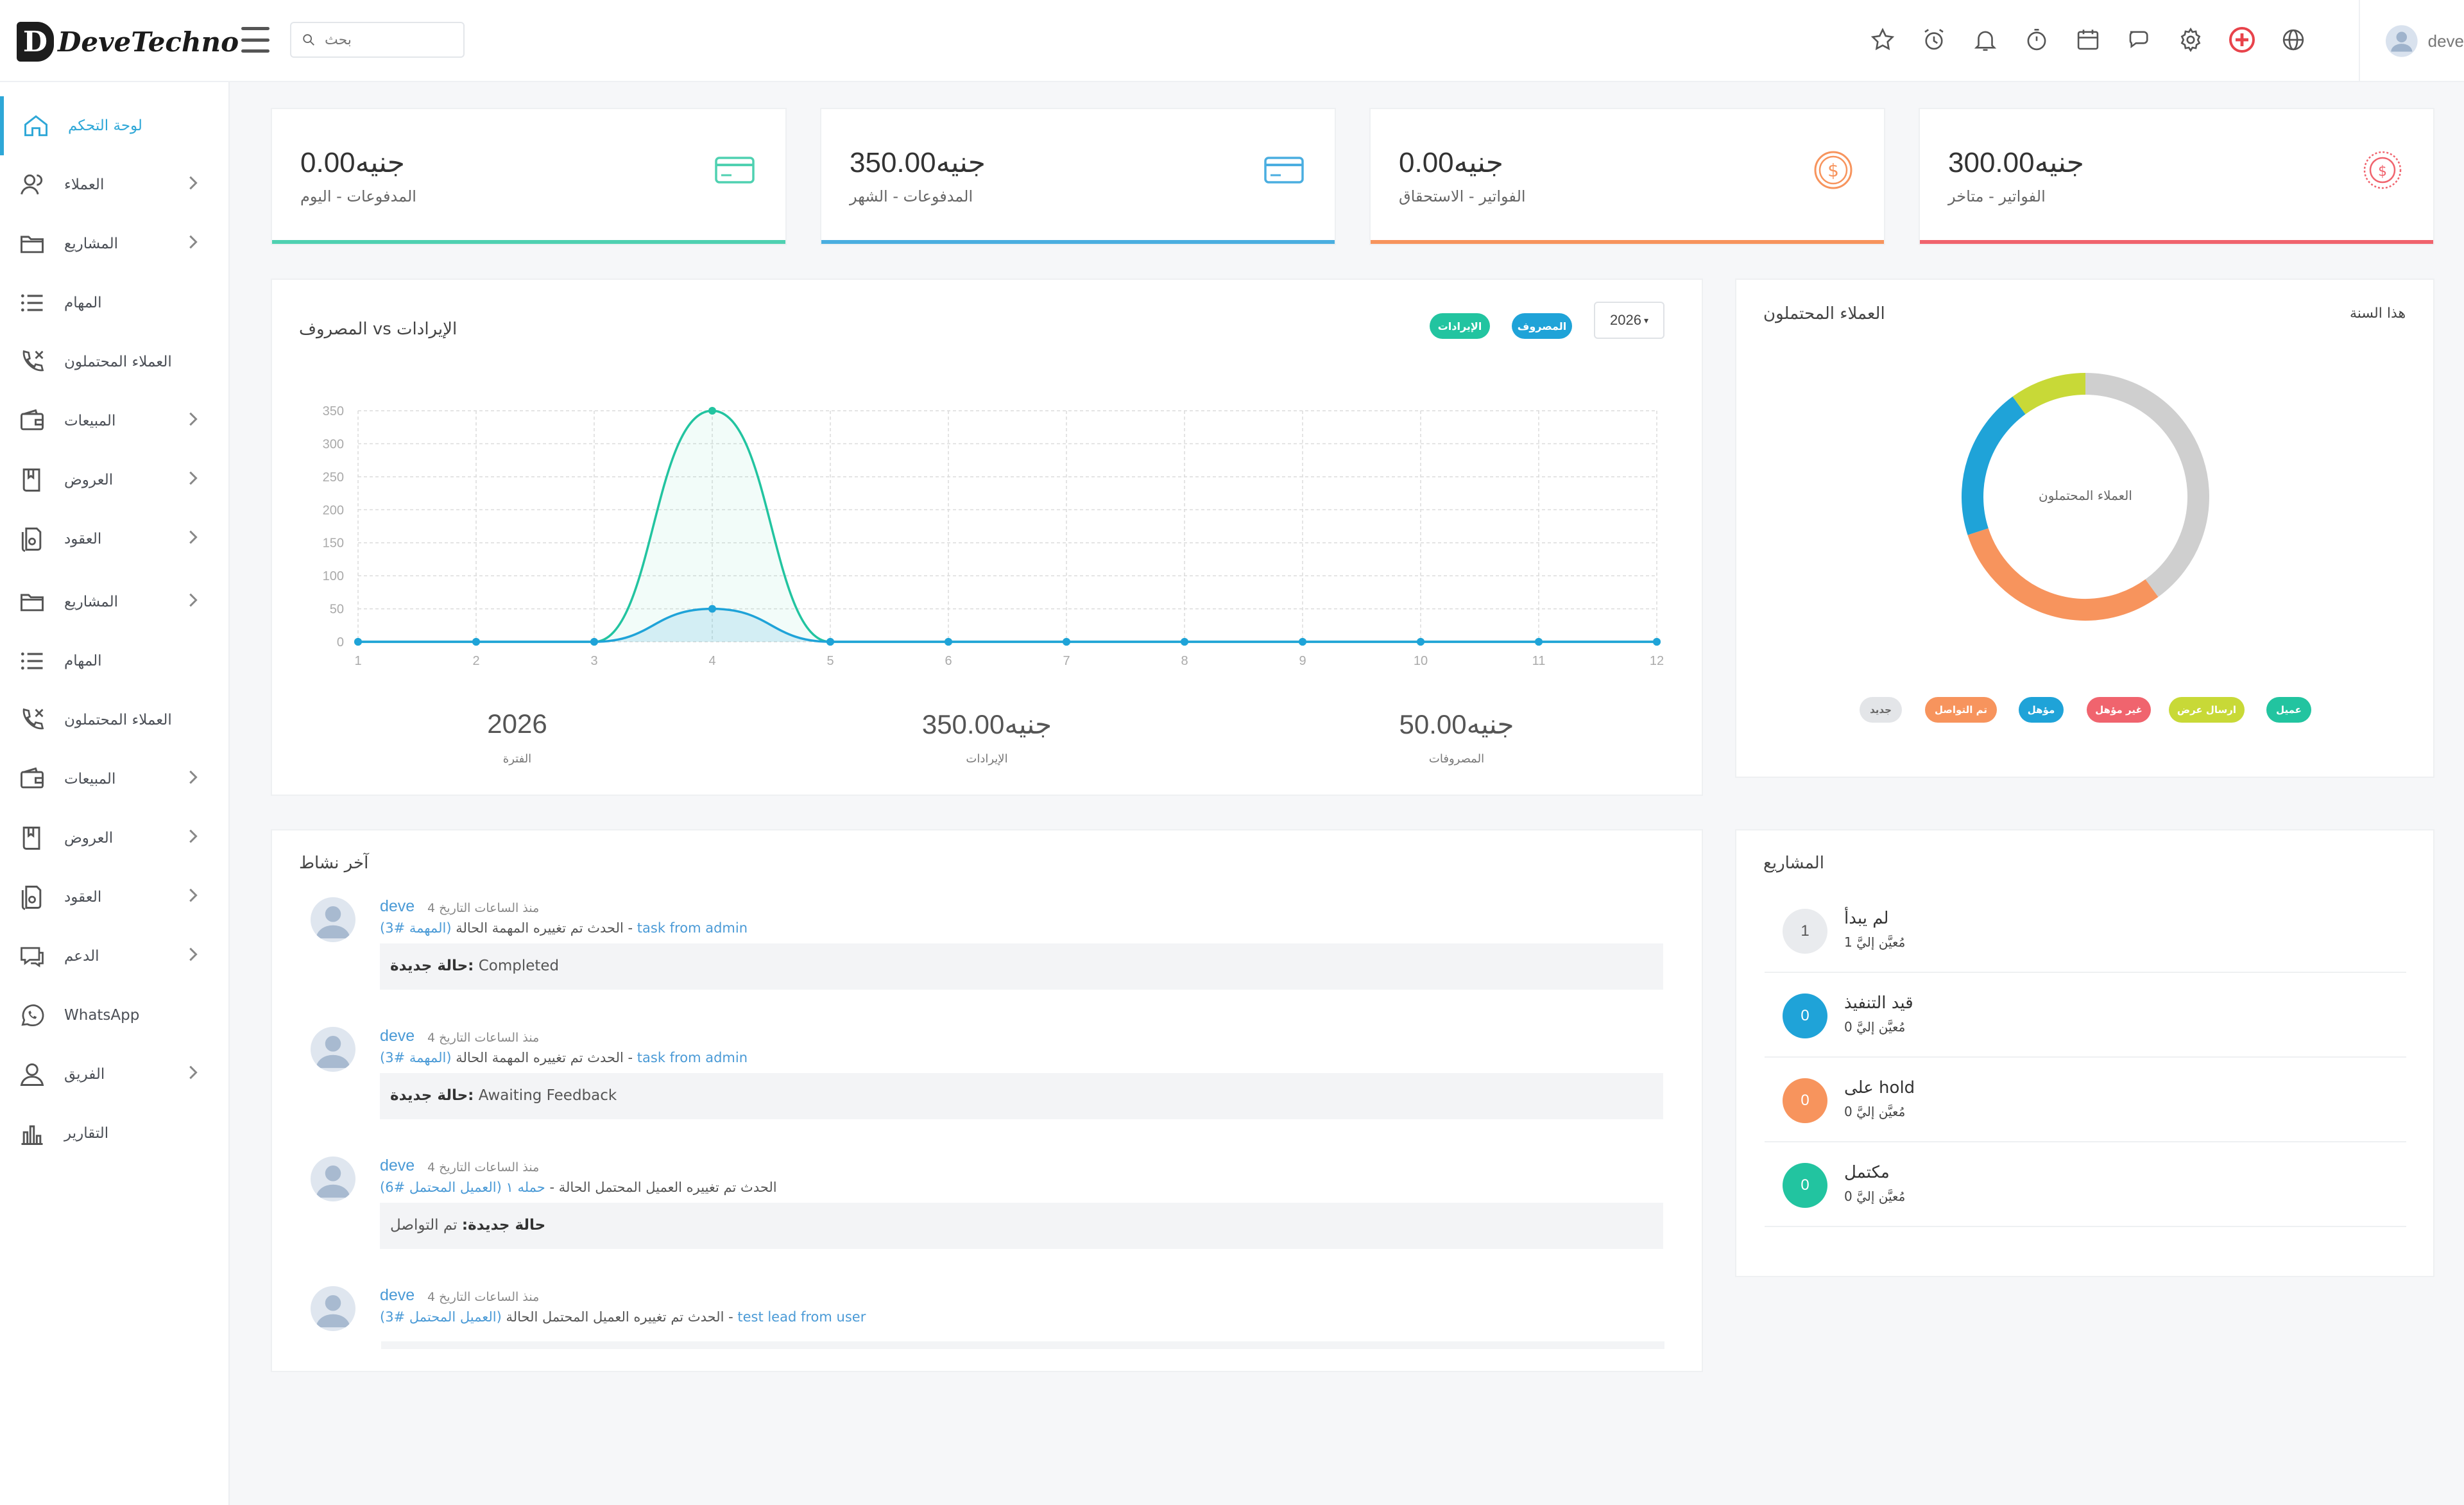  I want to click on activity-title: آخر نشاط, so click(334, 863).